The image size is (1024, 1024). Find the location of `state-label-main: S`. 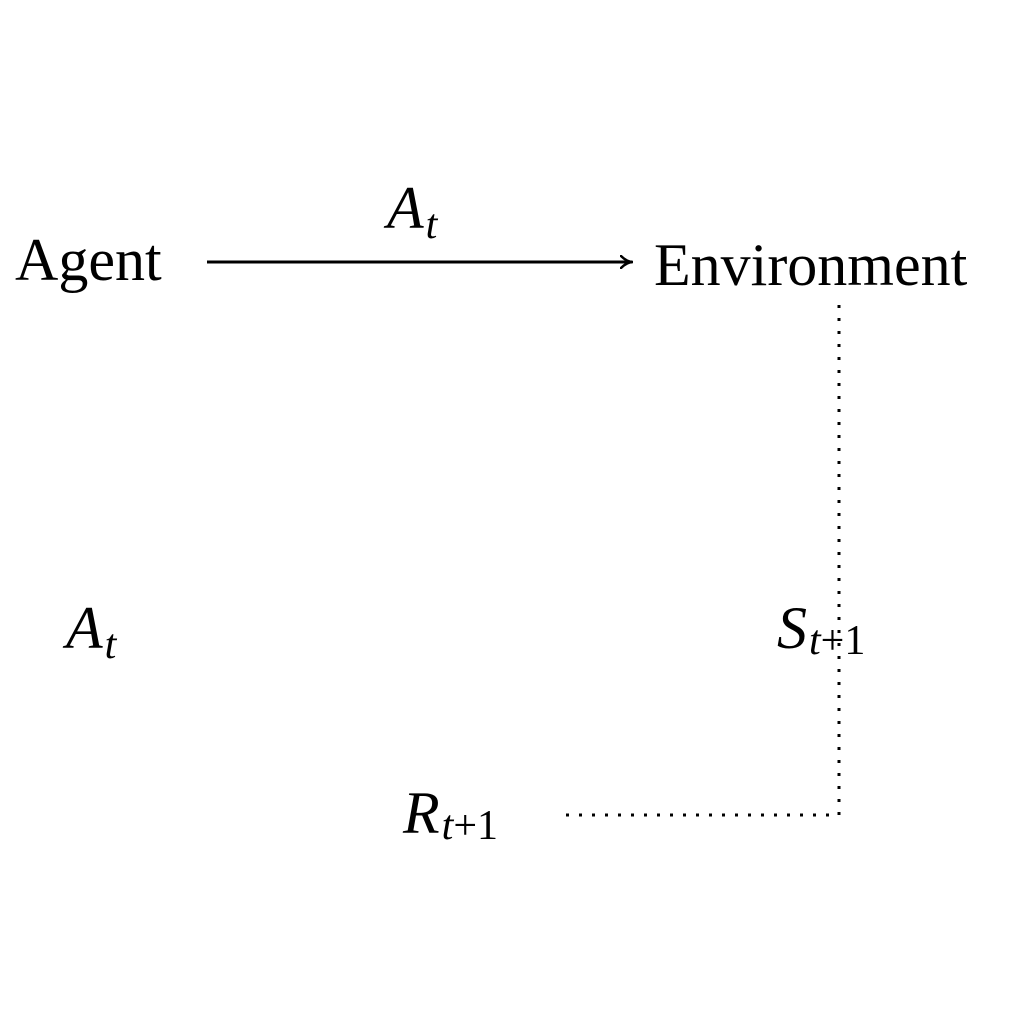

state-label-main: S is located at coordinates (792, 628).